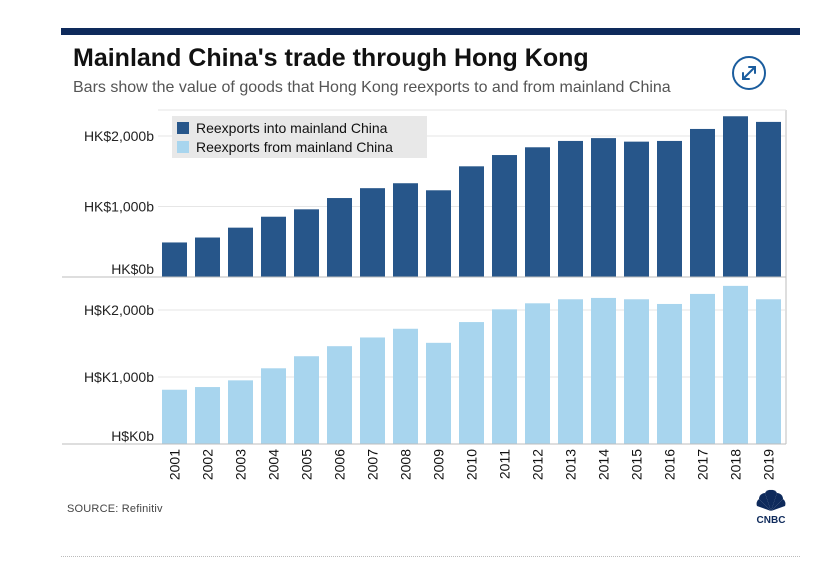  What do you see at coordinates (430, 31) in the screenshot?
I see `top-rule` at bounding box center [430, 31].